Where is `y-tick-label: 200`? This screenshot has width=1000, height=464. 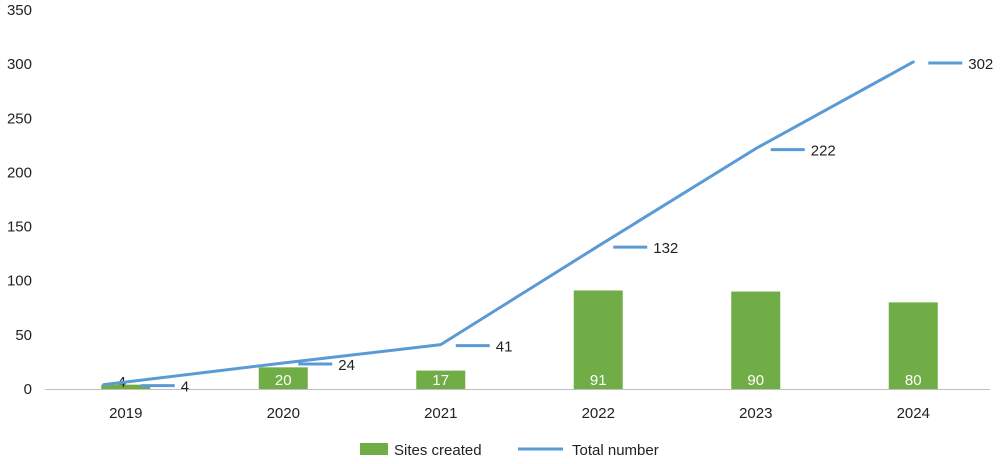 y-tick-label: 200 is located at coordinates (19, 172).